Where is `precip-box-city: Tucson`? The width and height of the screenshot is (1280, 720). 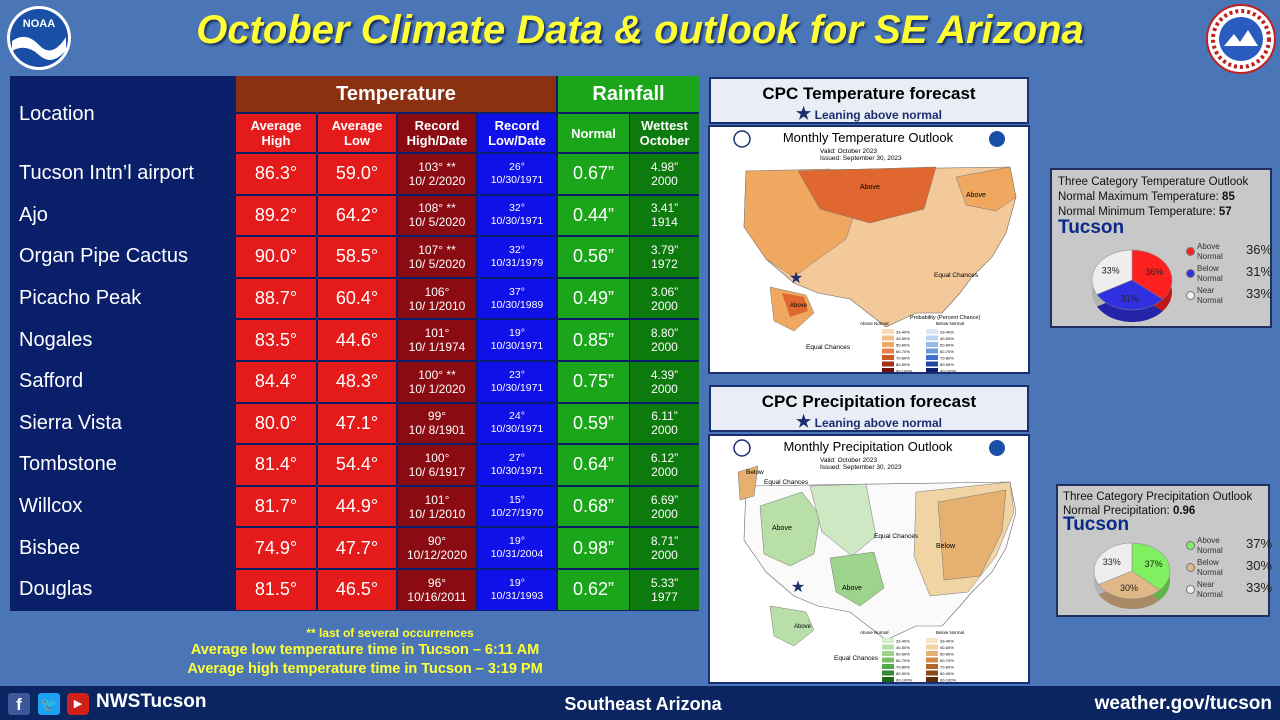
precip-box-city: Tucson is located at coordinates (1096, 524).